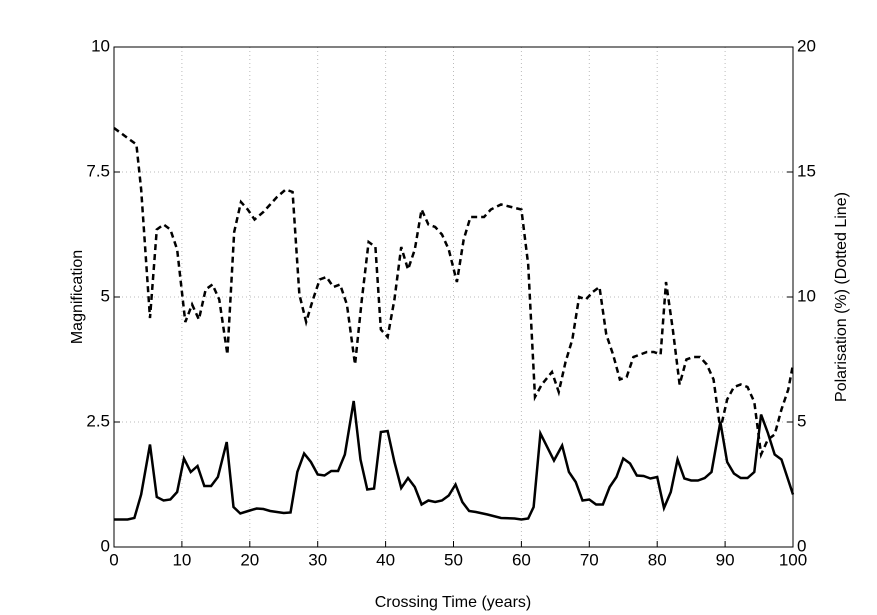  I want to click on x-tick-label: 30, so click(317, 559).